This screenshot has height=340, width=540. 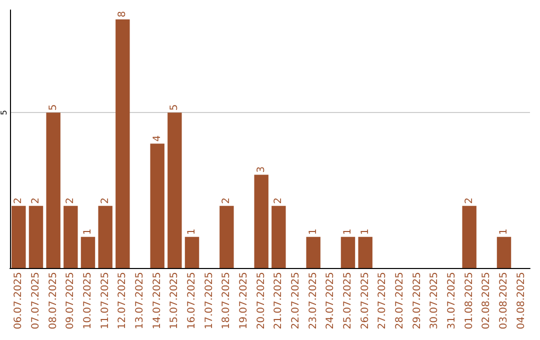 What do you see at coordinates (486, 301) in the screenshot?
I see `x-tick-label: 02.08.2025` at bounding box center [486, 301].